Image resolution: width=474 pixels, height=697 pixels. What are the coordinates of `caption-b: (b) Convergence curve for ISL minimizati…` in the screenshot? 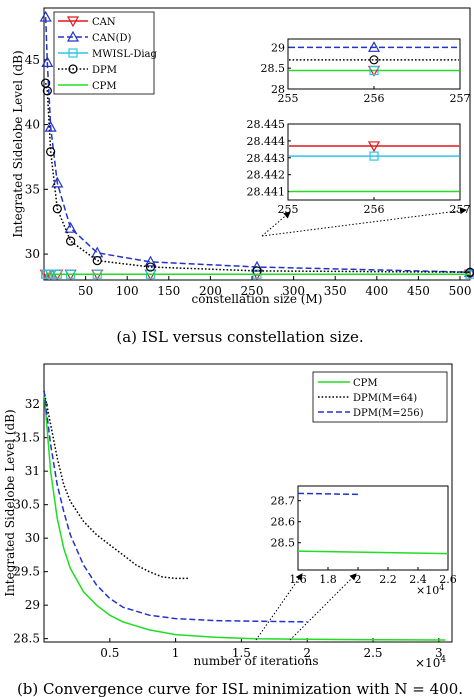 It's located at (240, 688).